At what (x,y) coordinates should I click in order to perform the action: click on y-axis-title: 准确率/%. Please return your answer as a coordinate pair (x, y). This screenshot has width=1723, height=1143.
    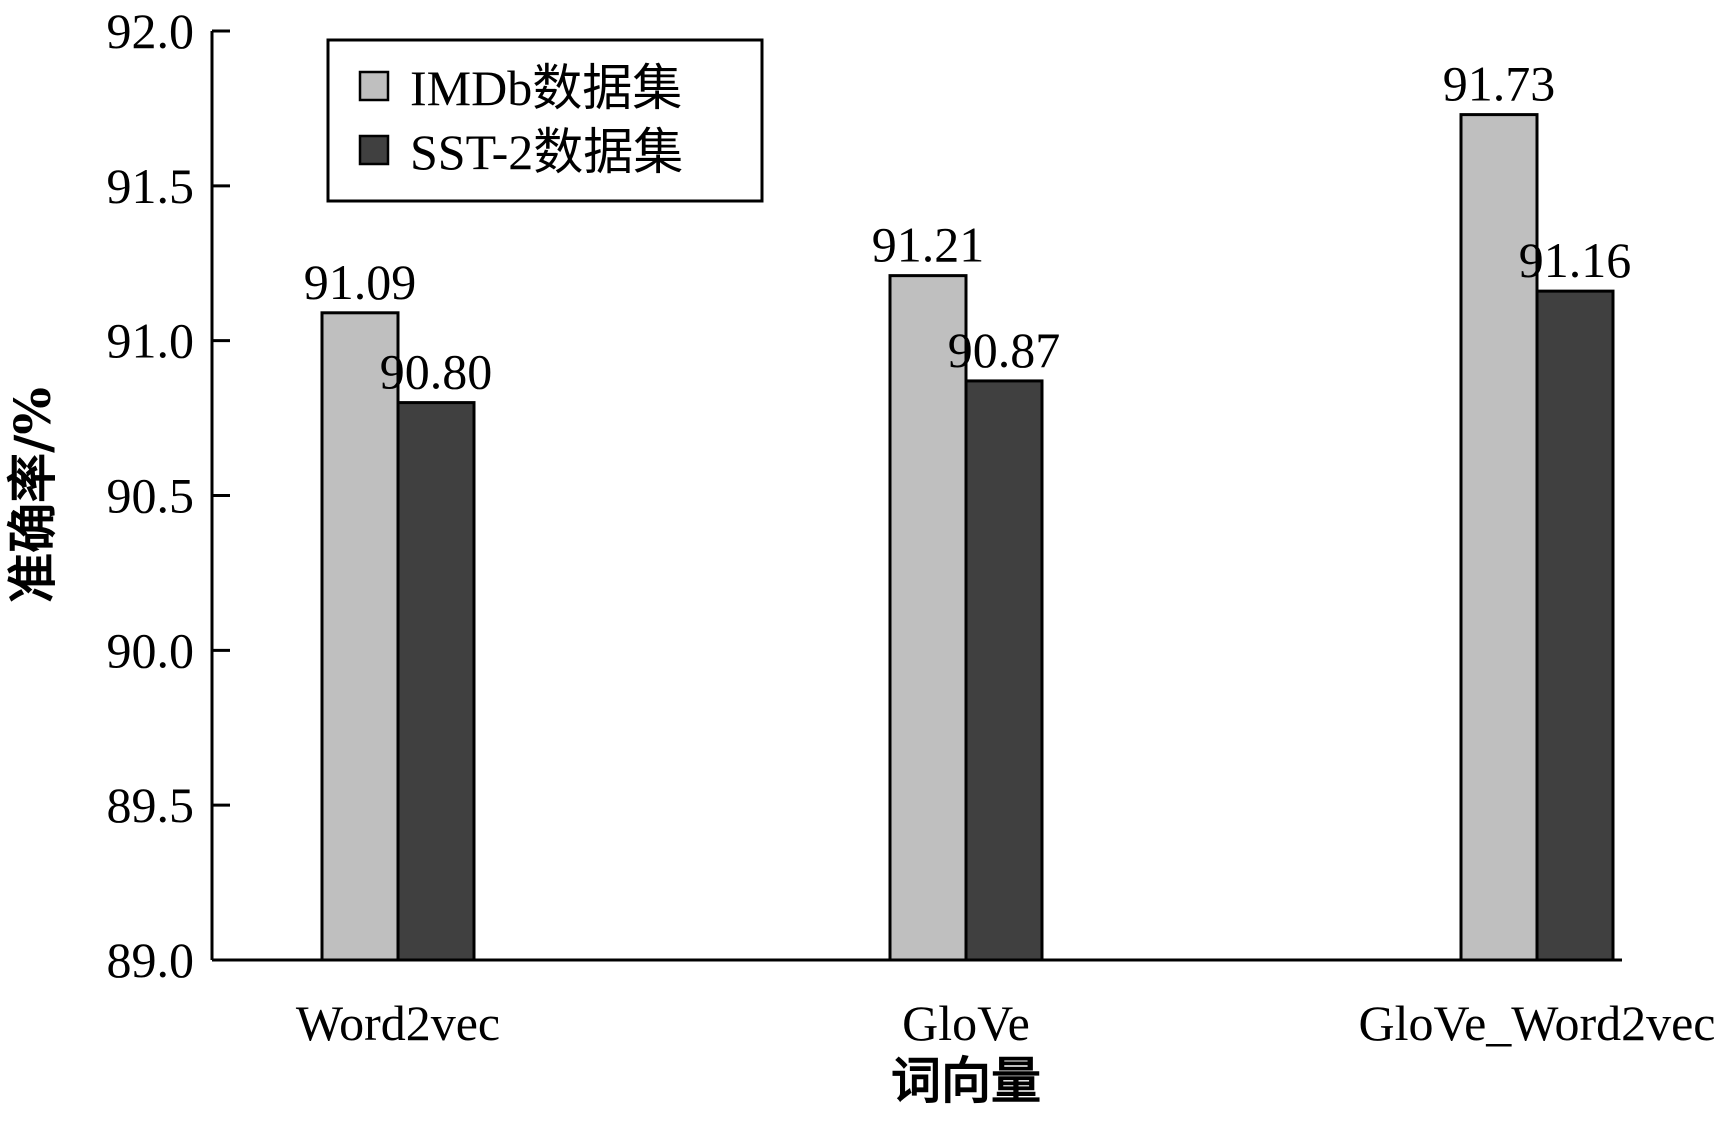
    Looking at the image, I should click on (32, 495).